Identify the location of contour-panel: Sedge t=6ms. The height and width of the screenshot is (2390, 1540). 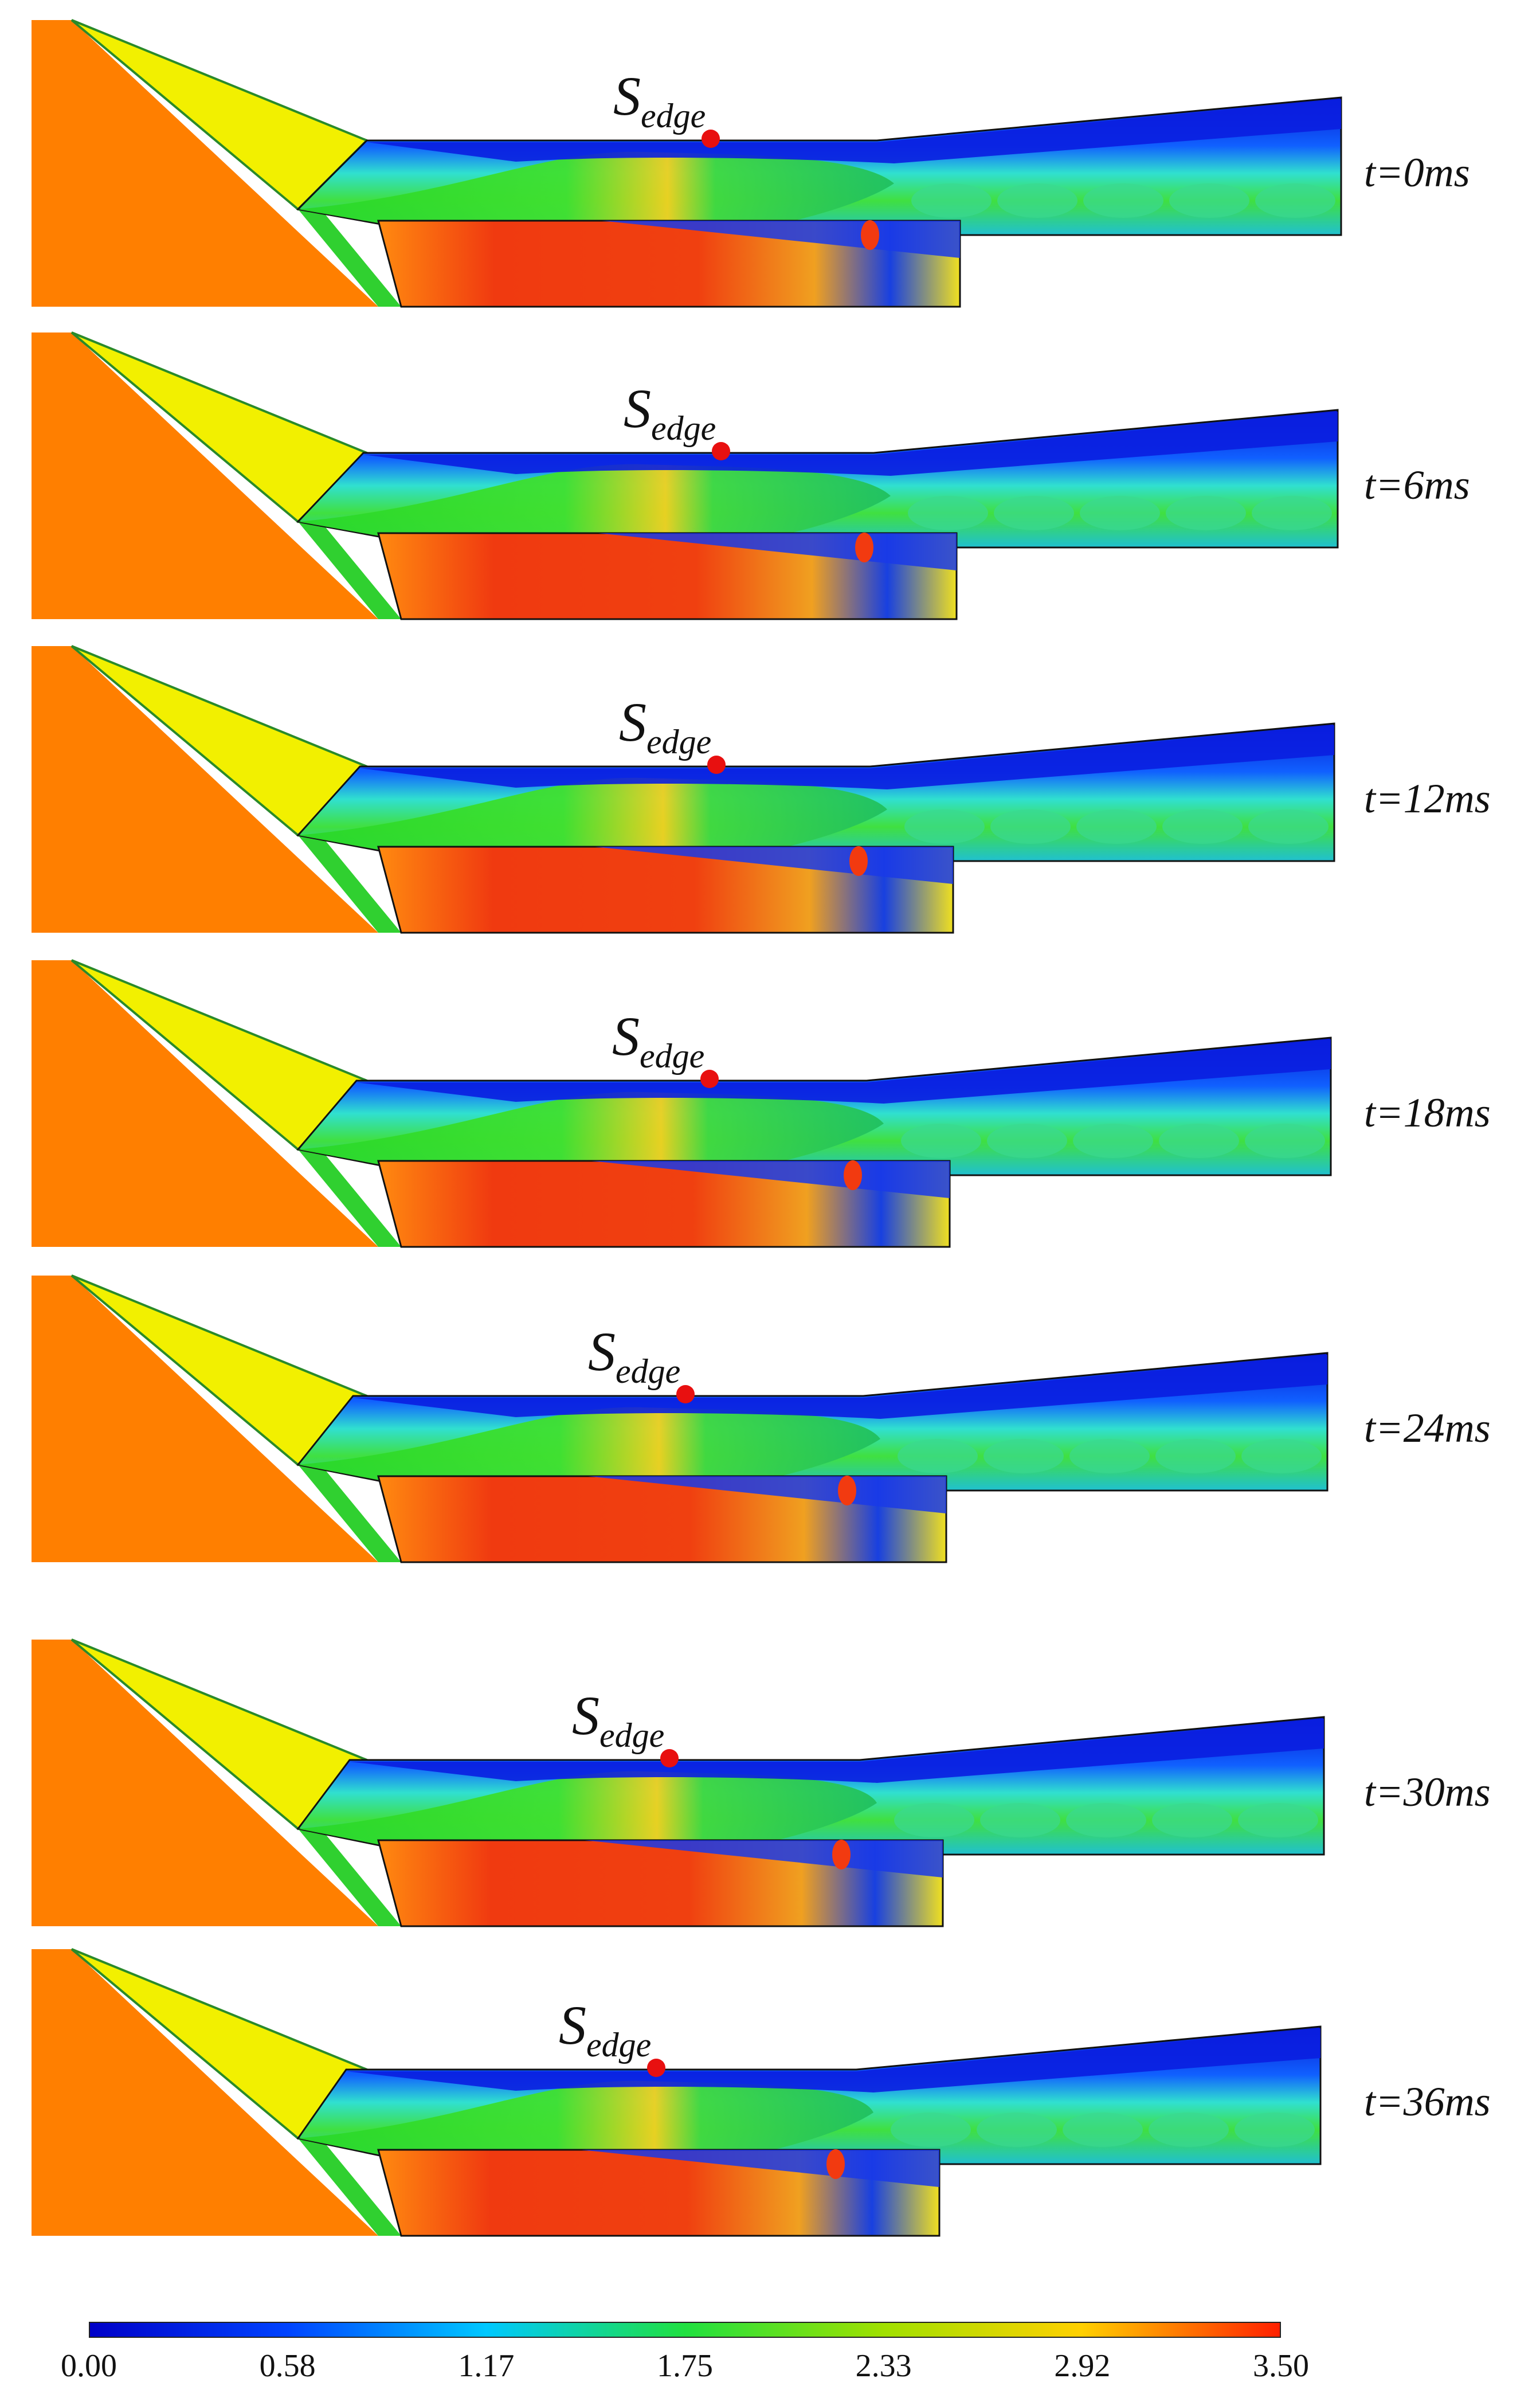
(770, 485).